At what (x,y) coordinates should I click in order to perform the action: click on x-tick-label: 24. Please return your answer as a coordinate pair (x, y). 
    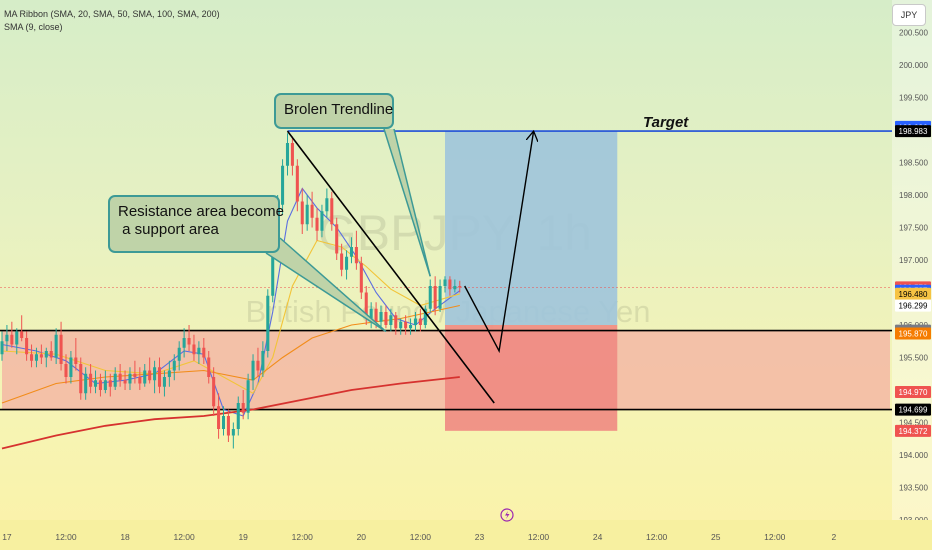
    Looking at the image, I should click on (598, 537).